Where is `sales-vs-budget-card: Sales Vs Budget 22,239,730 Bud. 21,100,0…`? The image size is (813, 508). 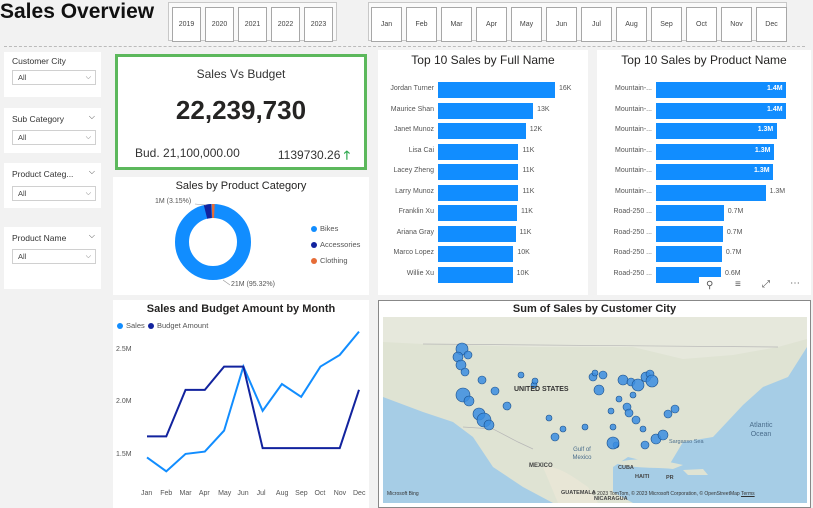 sales-vs-budget-card: Sales Vs Budget 22,239,730 Bud. 21,100,0… is located at coordinates (241, 112).